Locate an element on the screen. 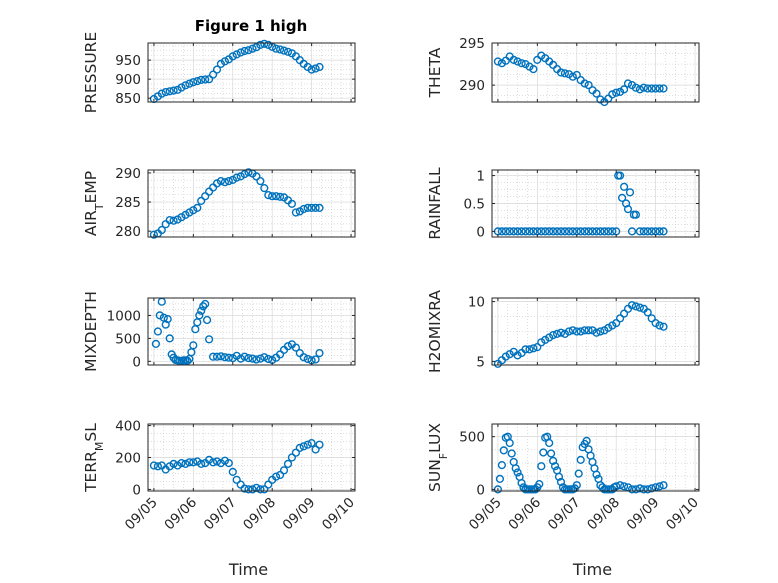 Image resolution: width=778 pixels, height=583 pixels. figure-title: Figure 1 high is located at coordinates (251, 26).